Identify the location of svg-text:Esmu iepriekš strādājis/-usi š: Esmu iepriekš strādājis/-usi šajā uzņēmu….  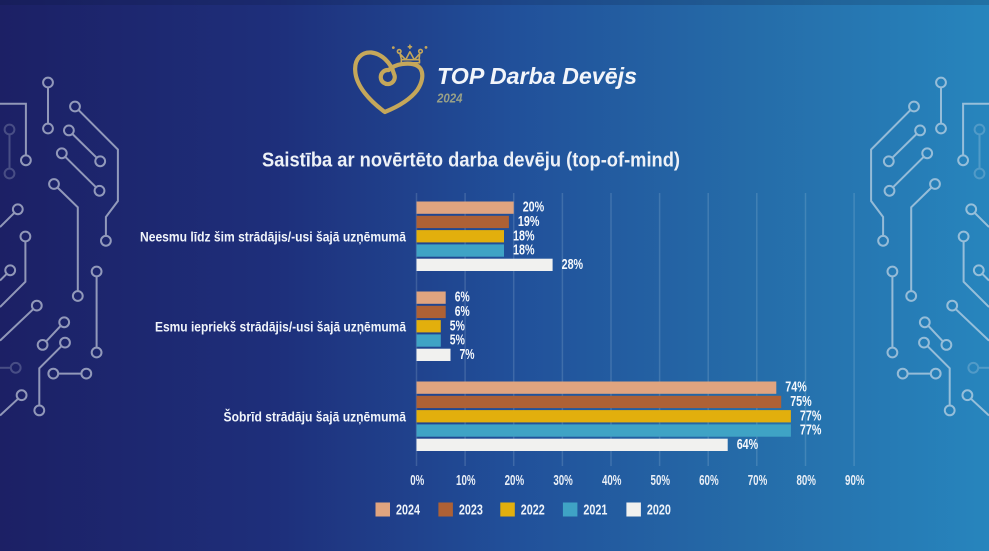
(280, 326).